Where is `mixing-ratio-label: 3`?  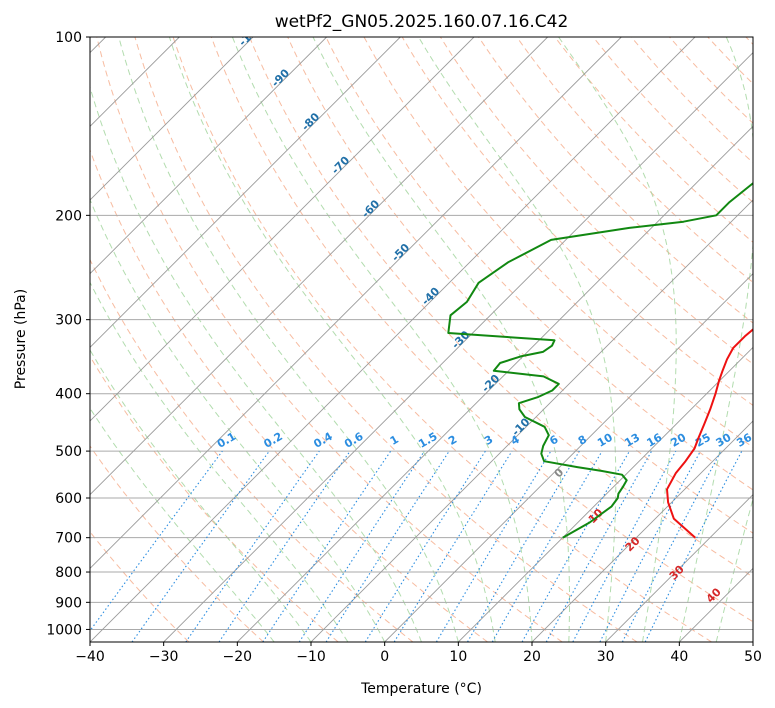 mixing-ratio-label: 3 is located at coordinates (488, 440).